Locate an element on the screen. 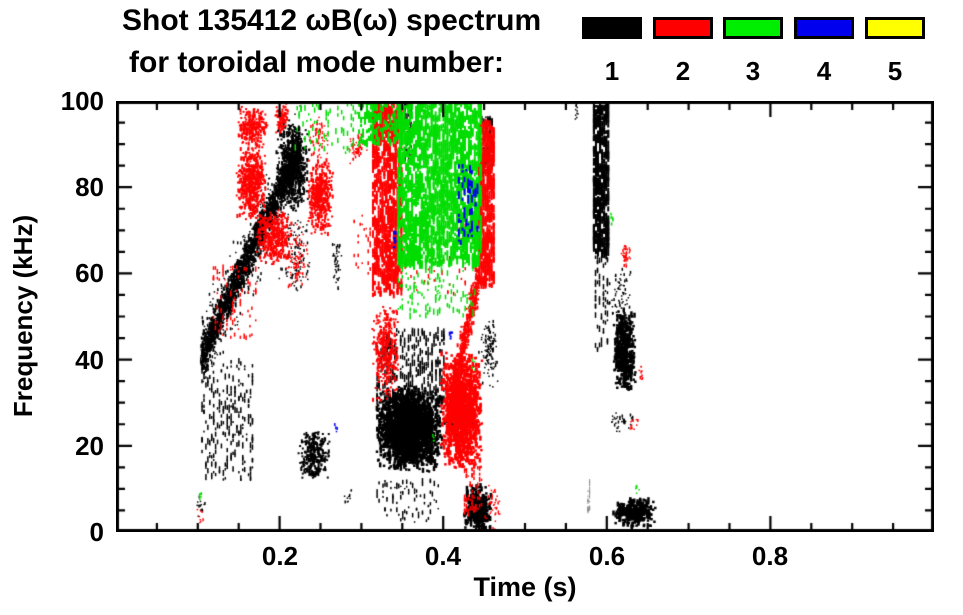 This screenshot has height=615, width=963. x-tick-label-0.2: 0.2 is located at coordinates (280, 556).